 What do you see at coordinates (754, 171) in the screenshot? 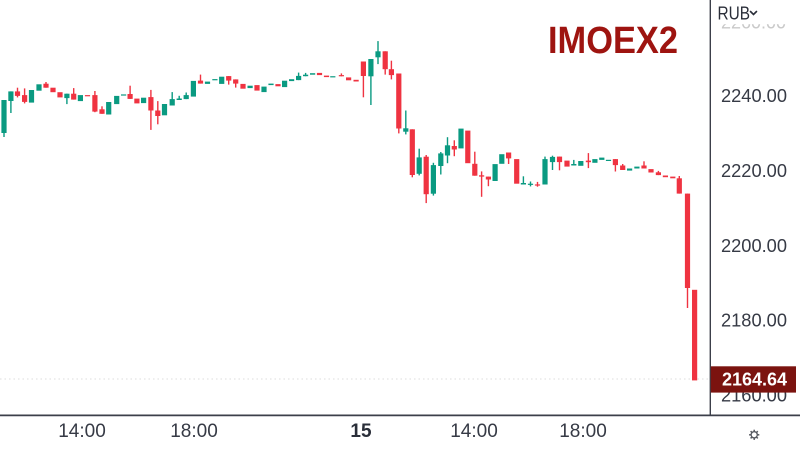
I see `svg-text: 2220.00` at bounding box center [754, 171].